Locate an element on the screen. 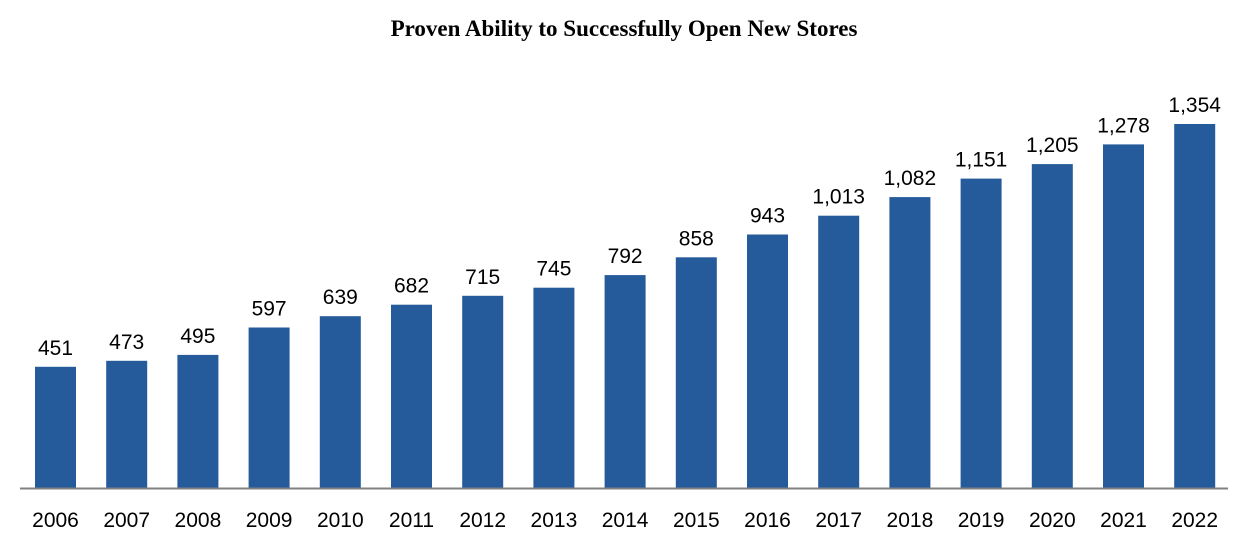  bar-2022 is located at coordinates (1195, 306).